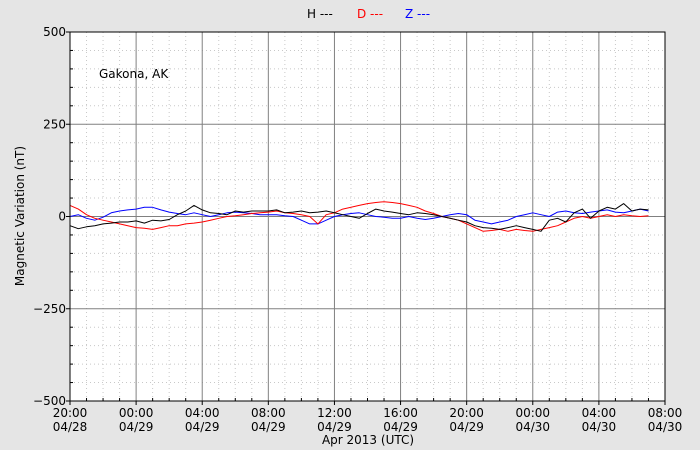 This screenshot has height=450, width=700. Describe the element at coordinates (54, 124) in the screenshot. I see `y-tick-label: 250` at that location.